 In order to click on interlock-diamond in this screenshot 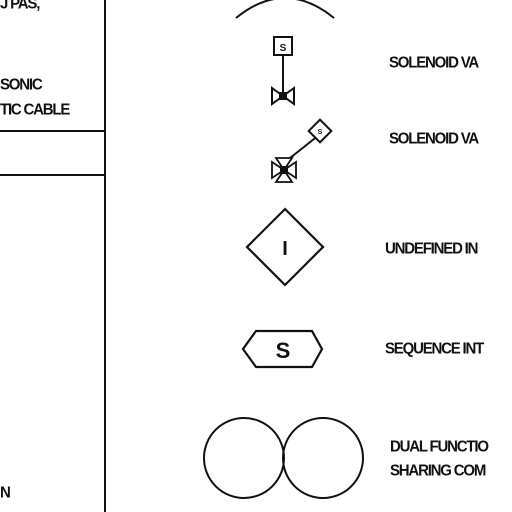, I will do `click(285, 247)`.